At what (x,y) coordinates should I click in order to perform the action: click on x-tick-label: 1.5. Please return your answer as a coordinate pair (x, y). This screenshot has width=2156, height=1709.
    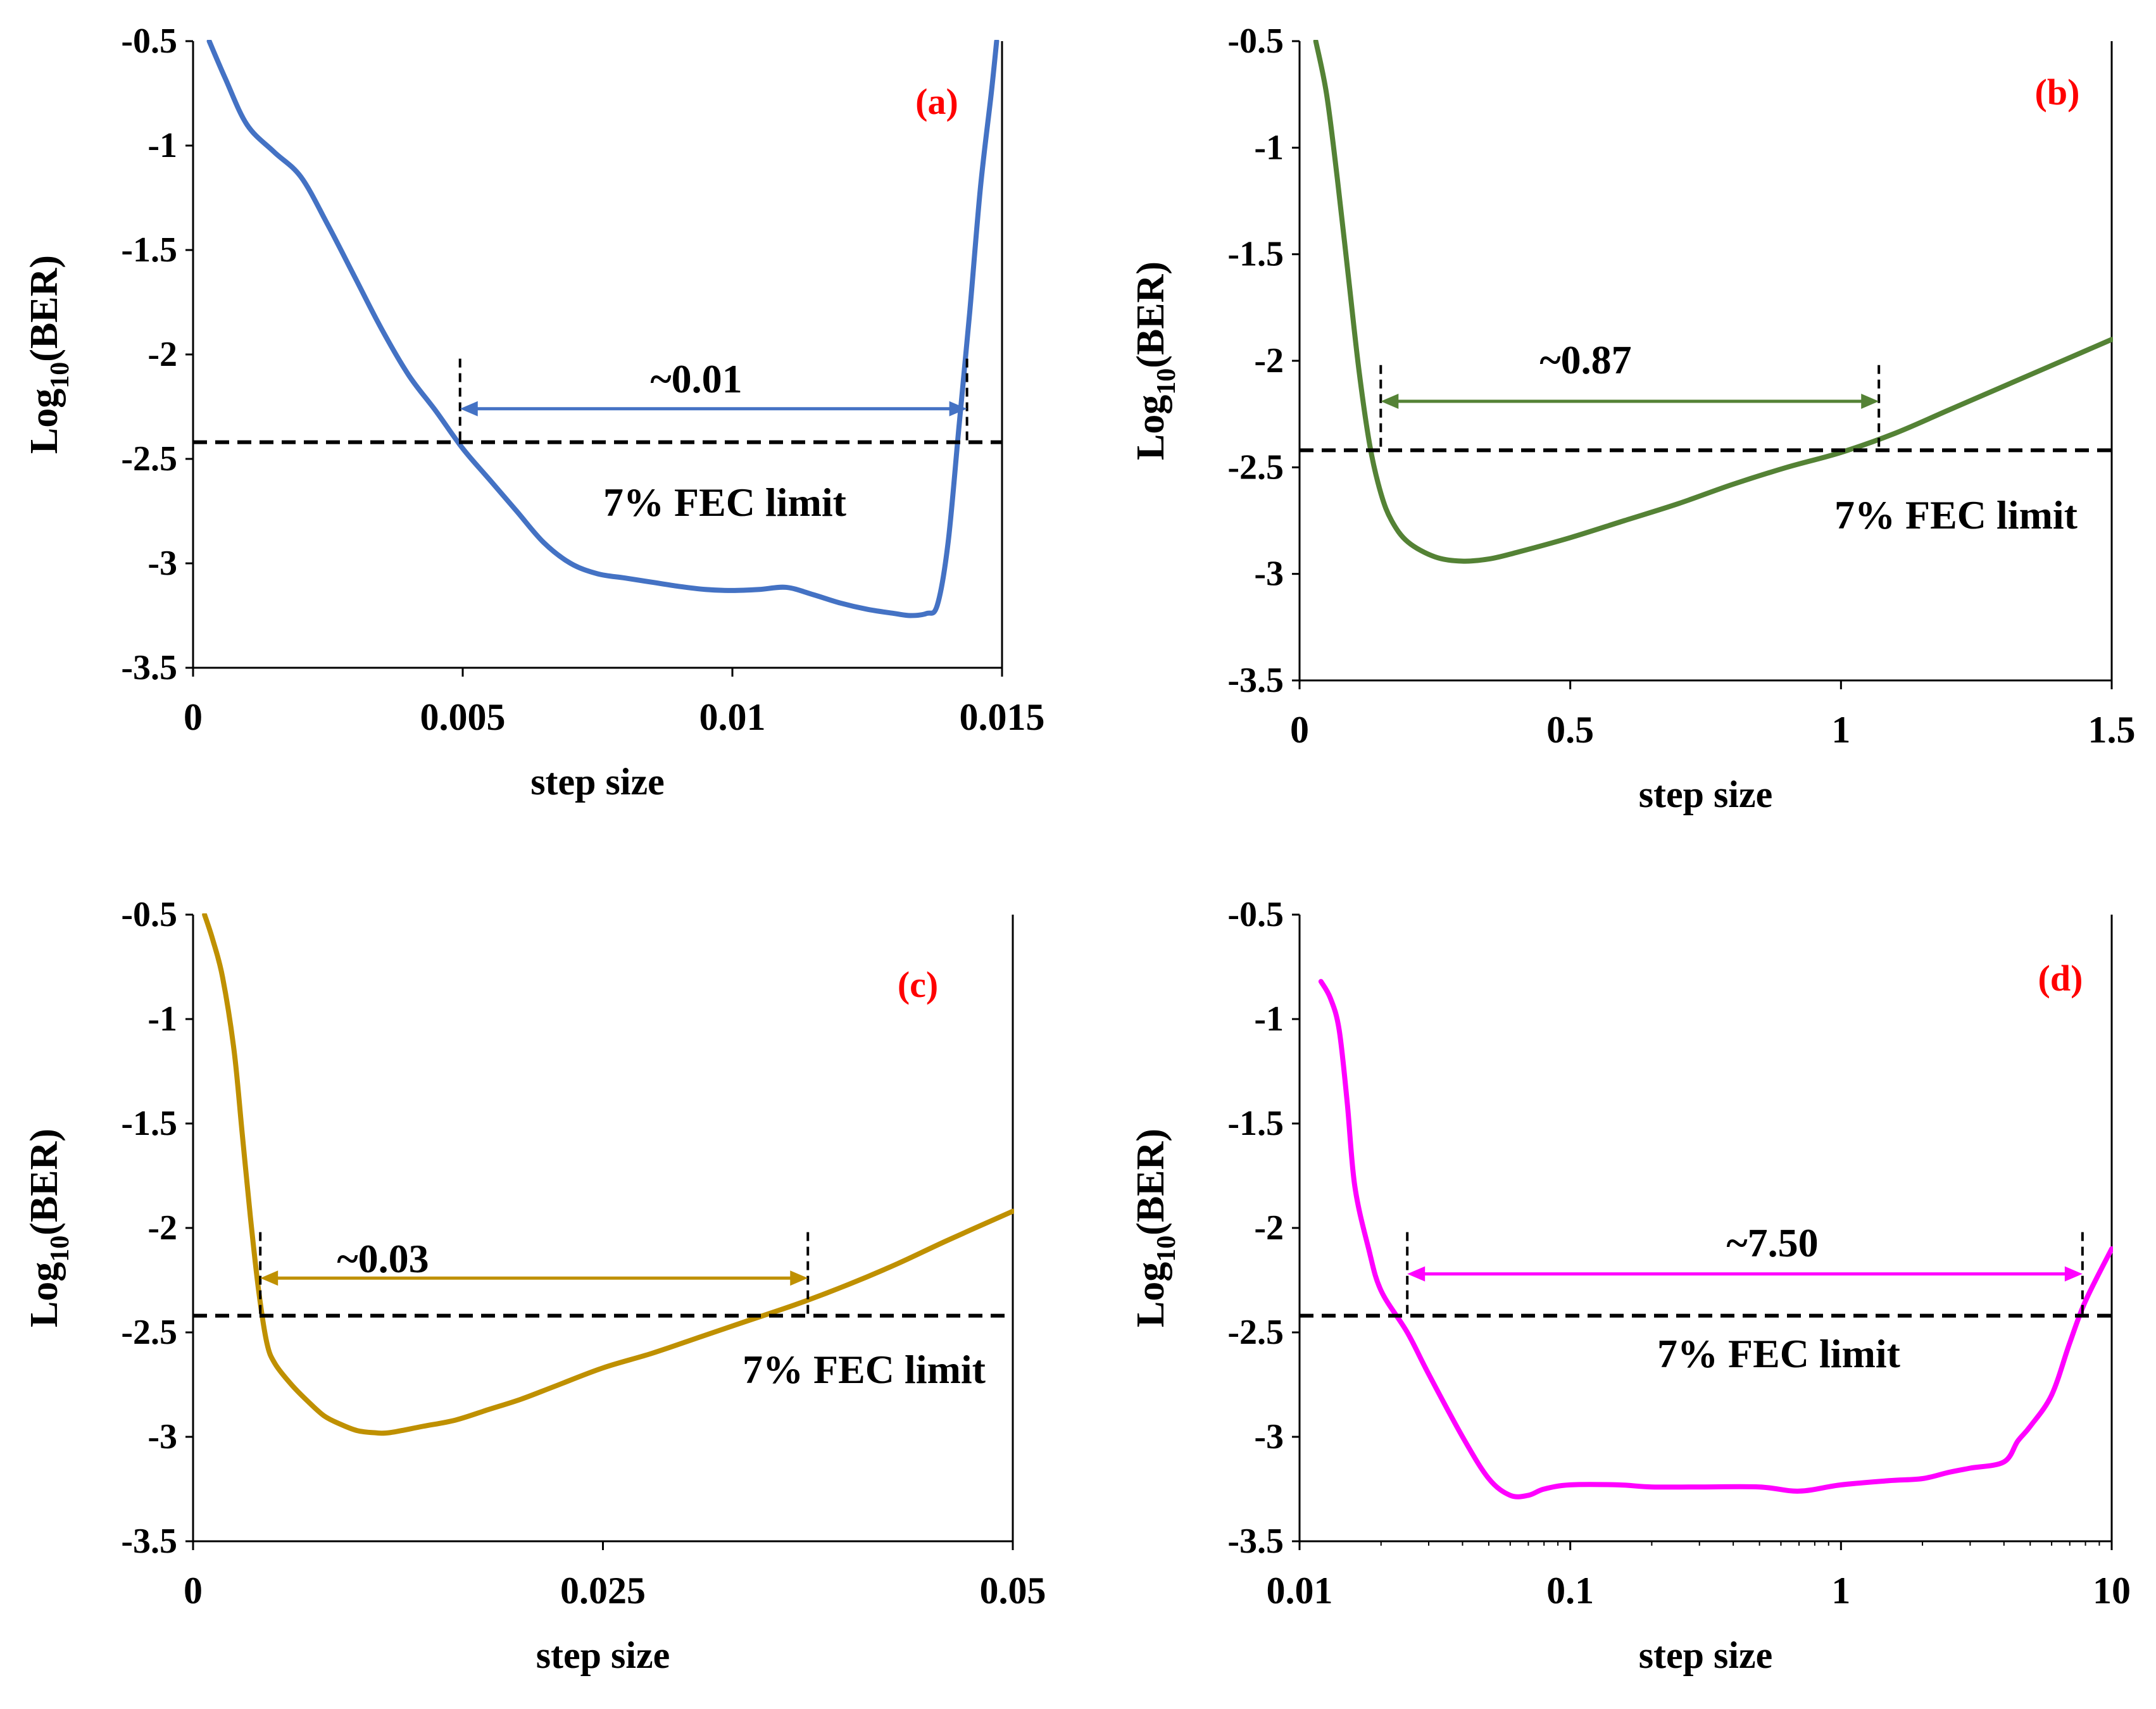
    Looking at the image, I should click on (2112, 730).